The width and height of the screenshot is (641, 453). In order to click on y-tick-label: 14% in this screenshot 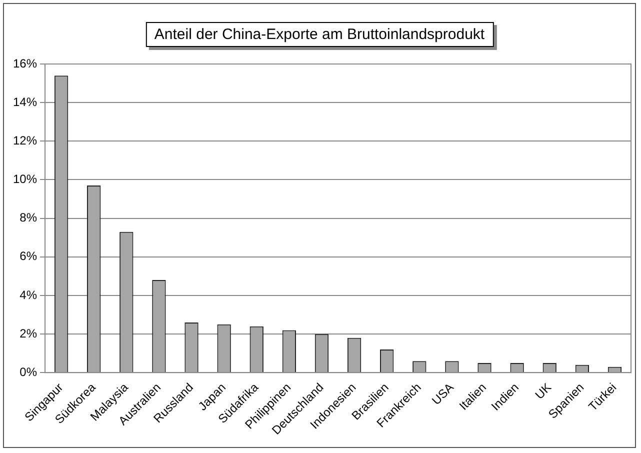, I will do `click(25, 101)`.